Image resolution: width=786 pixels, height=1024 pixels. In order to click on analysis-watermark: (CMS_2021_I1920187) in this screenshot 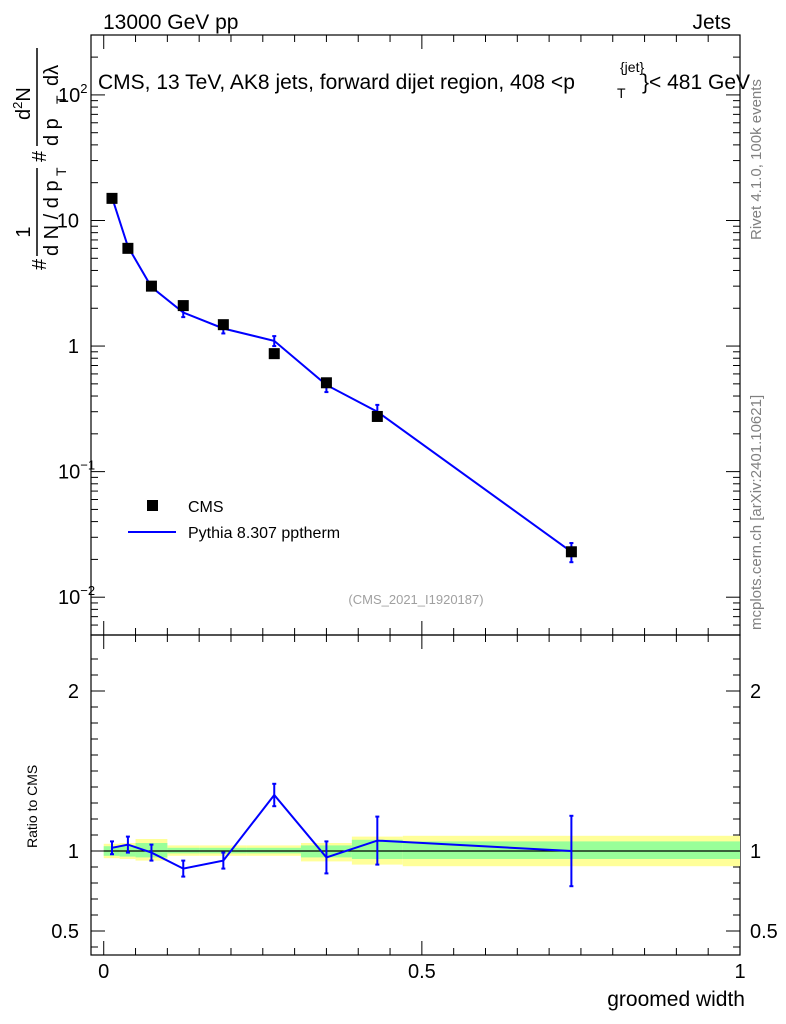, I will do `click(415, 599)`.